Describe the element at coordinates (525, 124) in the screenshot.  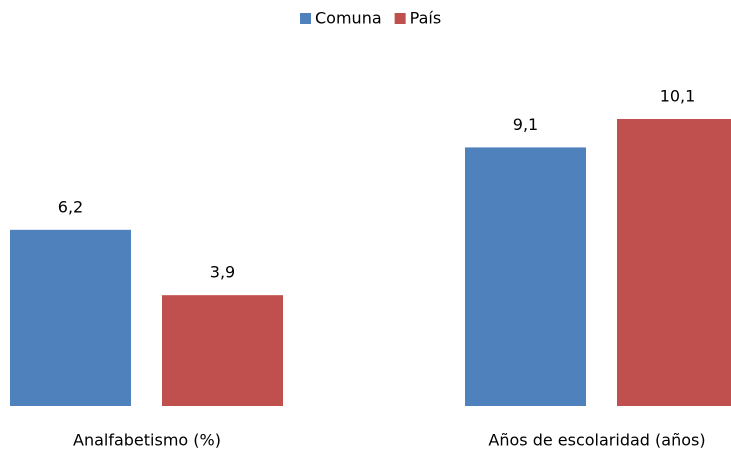
I see `data-label: 9,1` at that location.